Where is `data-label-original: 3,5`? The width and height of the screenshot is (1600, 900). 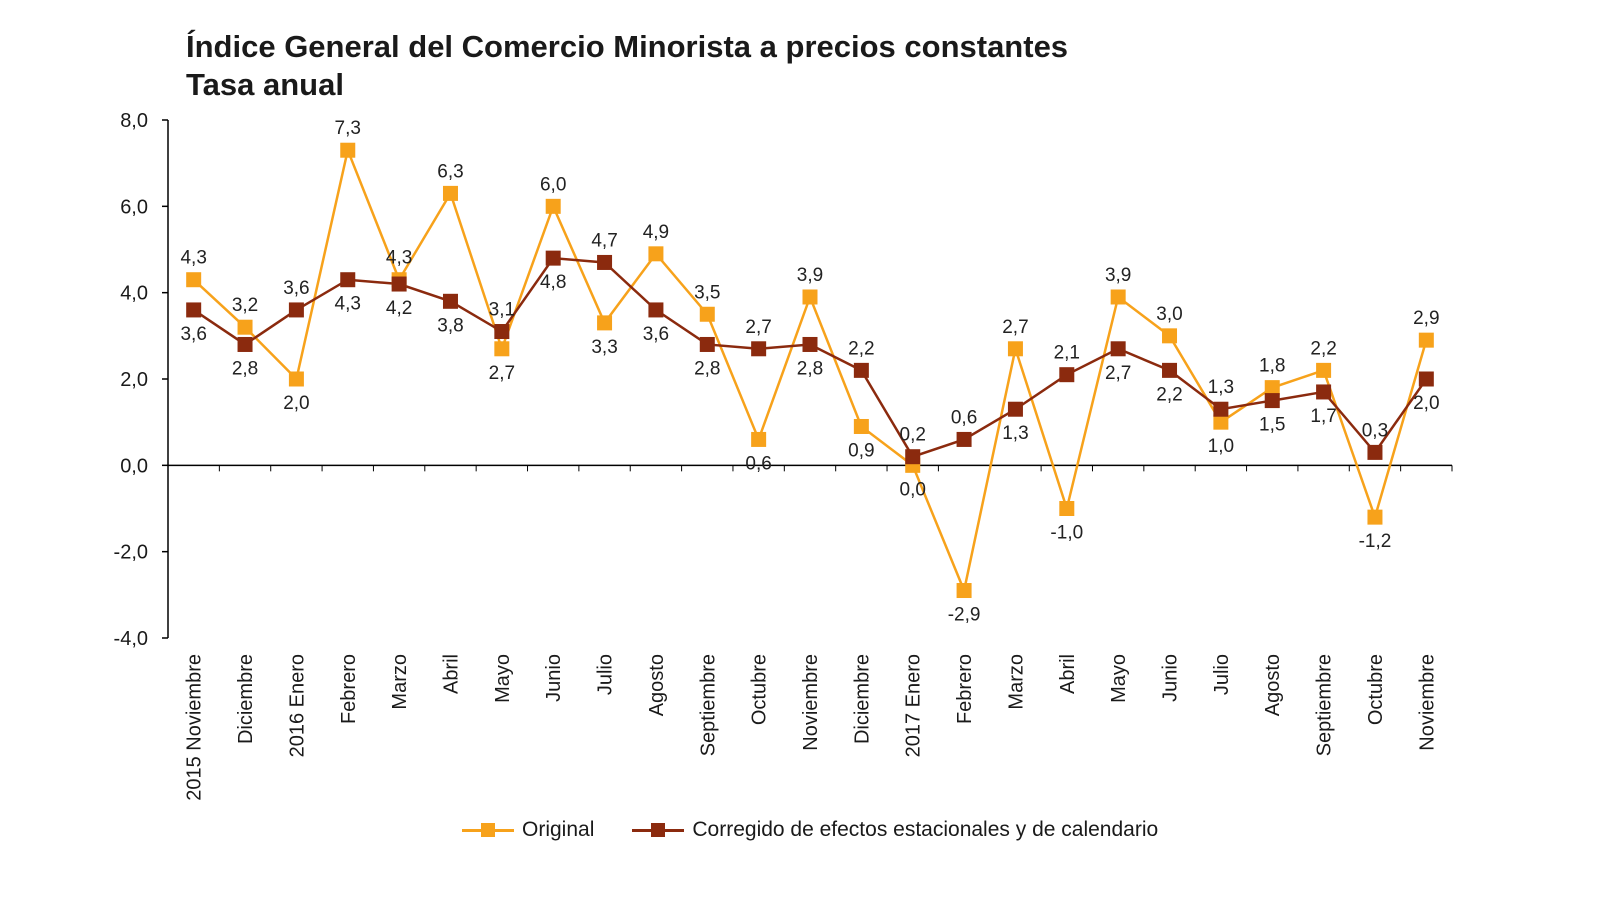 data-label-original: 3,5 is located at coordinates (707, 292).